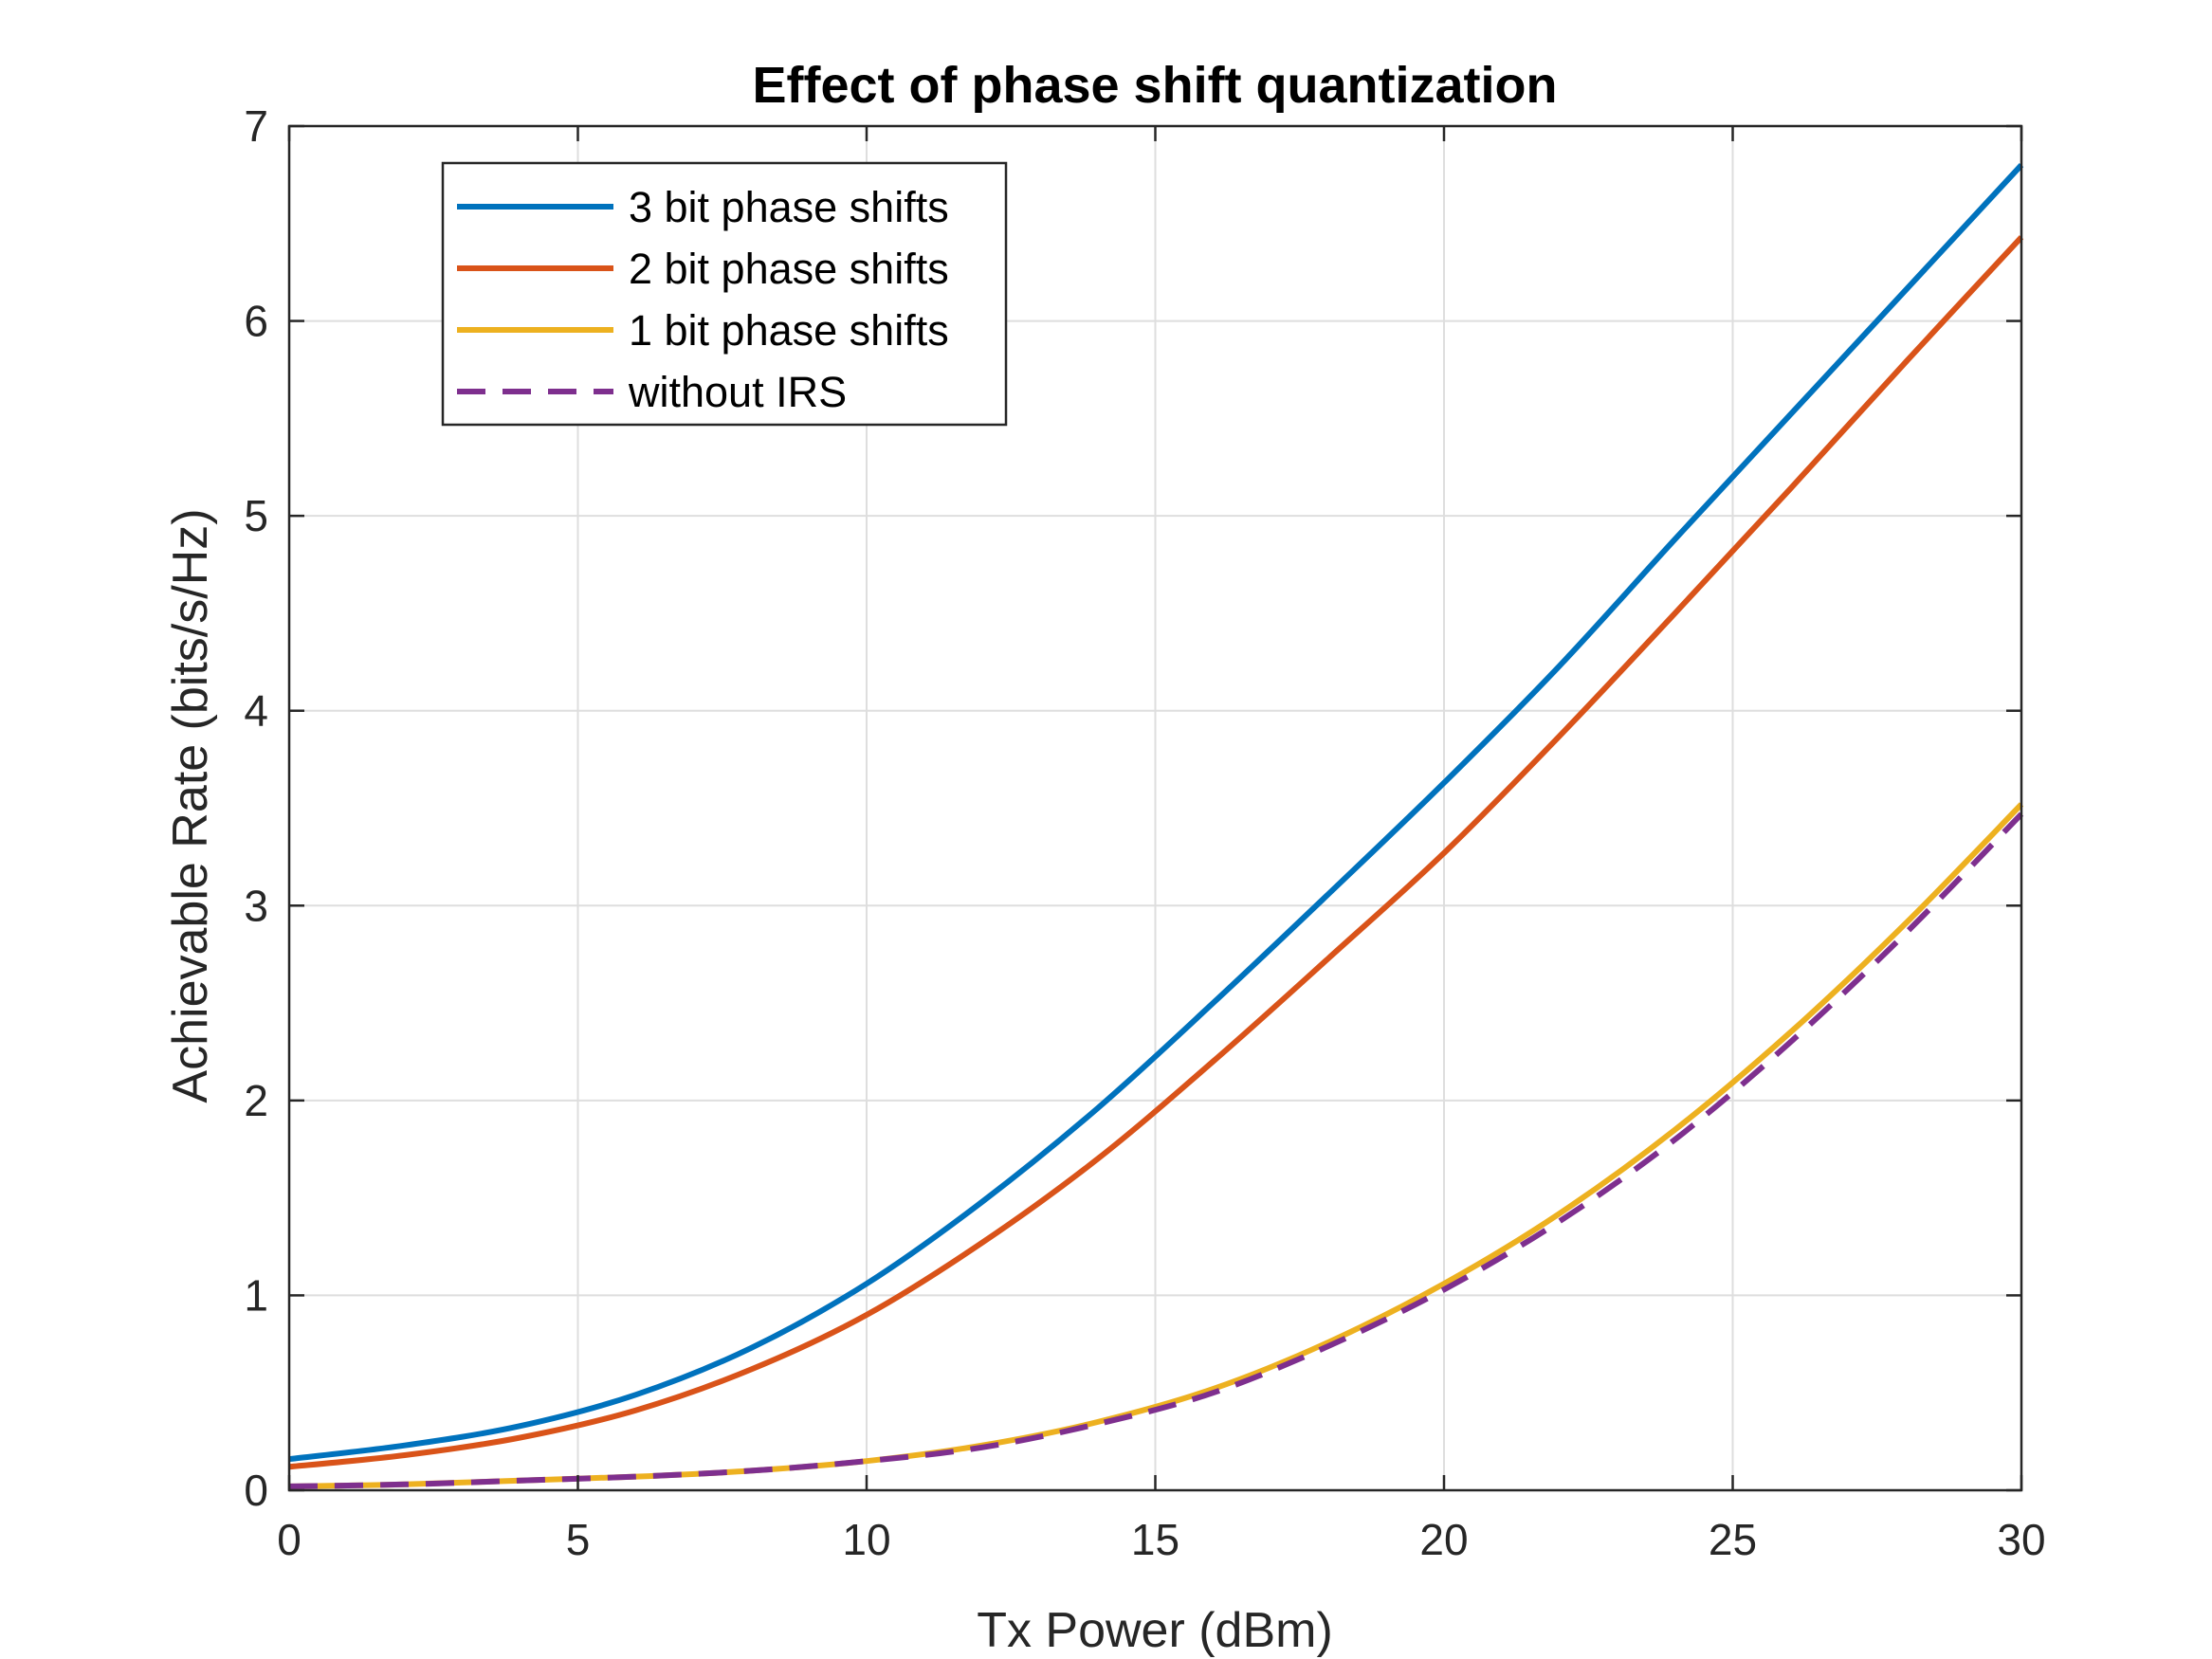  What do you see at coordinates (737, 392) in the screenshot?
I see `legend-label-4: without IRS` at bounding box center [737, 392].